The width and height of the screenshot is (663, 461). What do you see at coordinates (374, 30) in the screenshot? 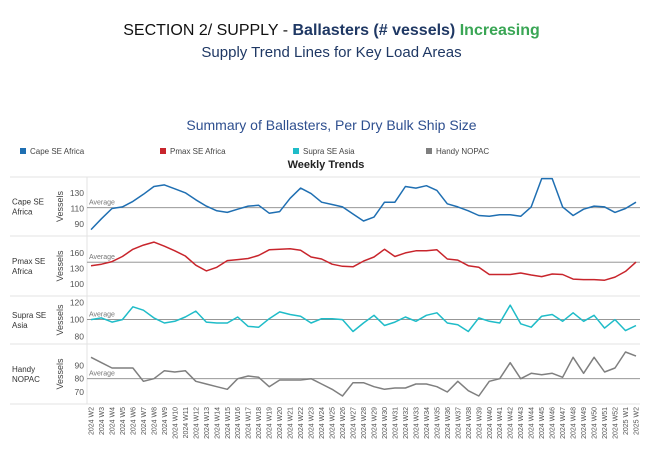
I see `section-subject: Ballasters (# vessels)` at bounding box center [374, 30].